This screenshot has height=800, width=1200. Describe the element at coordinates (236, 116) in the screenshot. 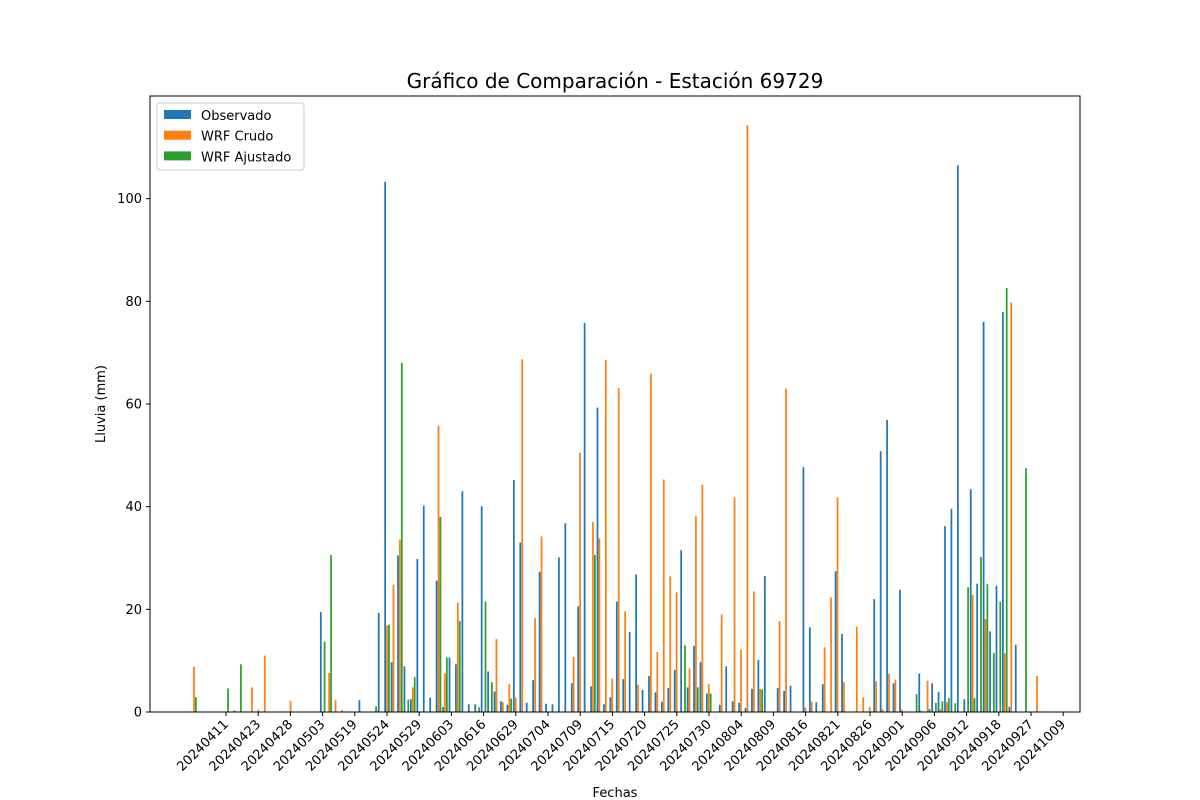

I see `legend-label-0: Observado` at that location.